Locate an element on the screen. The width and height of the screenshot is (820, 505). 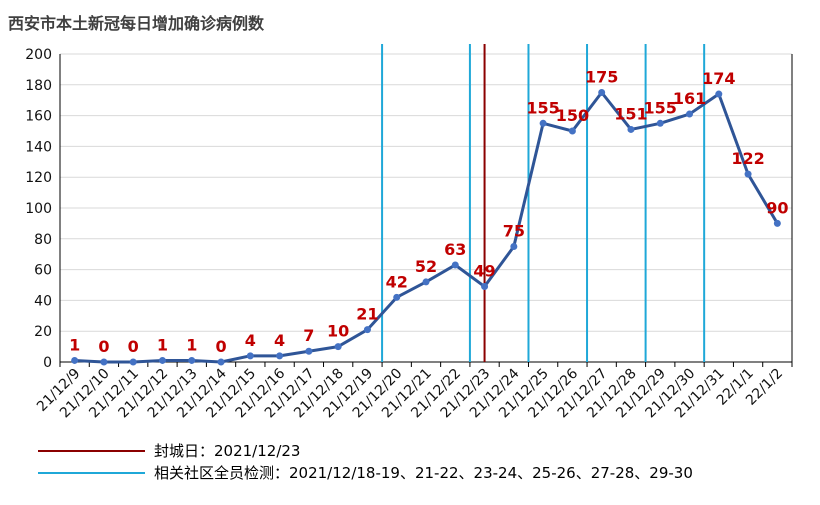
y-tick-label: 100 is located at coordinates (38, 209).